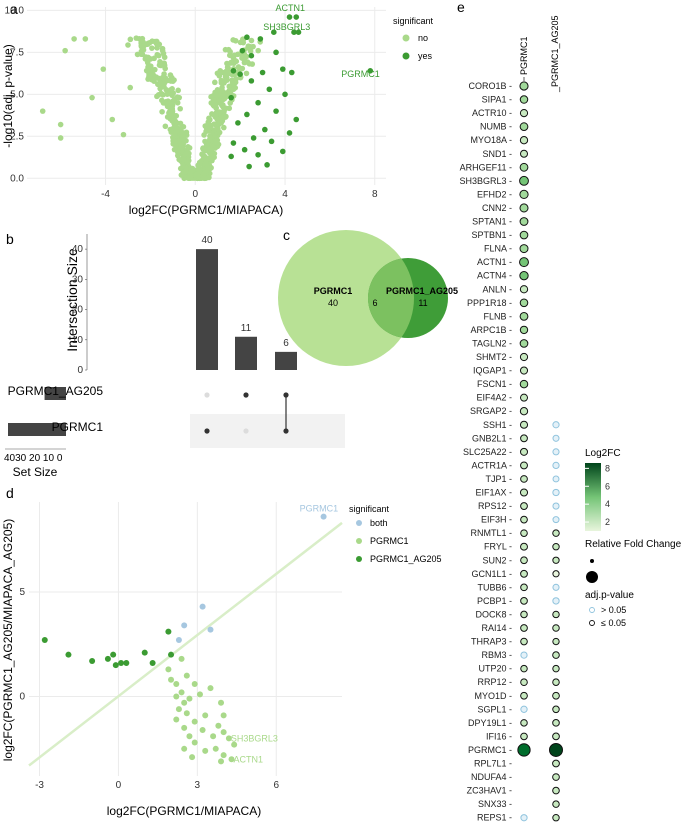 The image size is (685, 823). I want to click on upset-y-tick: 0, so click(80, 370).